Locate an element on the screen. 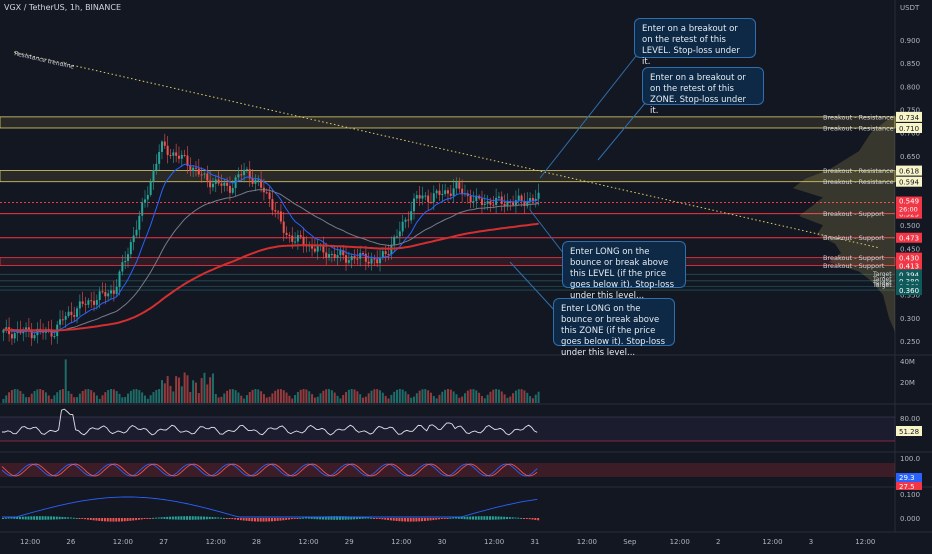  symbol-header: VGX / TetherUS, 1h, BINANCE is located at coordinates (62, 7).